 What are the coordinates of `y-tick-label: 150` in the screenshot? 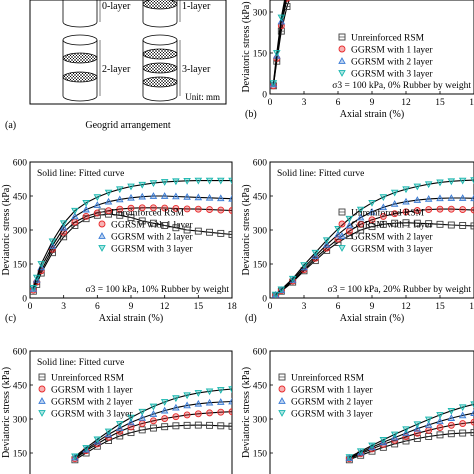 It's located at (260, 455).